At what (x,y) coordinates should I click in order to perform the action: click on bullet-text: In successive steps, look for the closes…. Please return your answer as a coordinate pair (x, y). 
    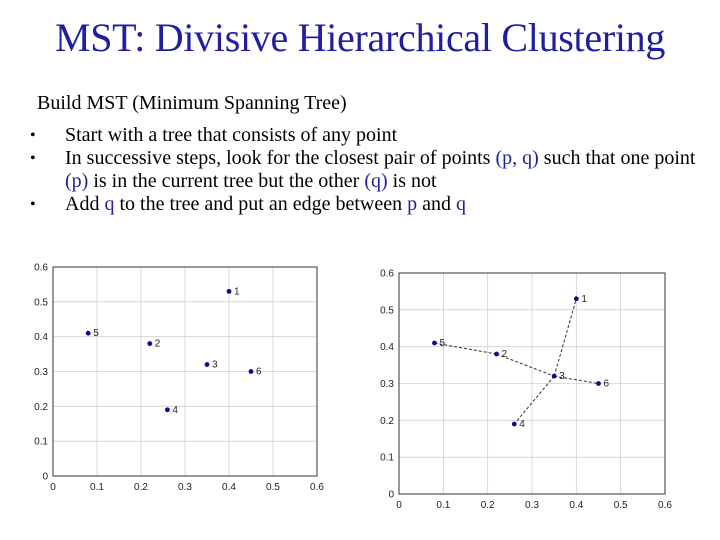
    Looking at the image, I should click on (280, 158).